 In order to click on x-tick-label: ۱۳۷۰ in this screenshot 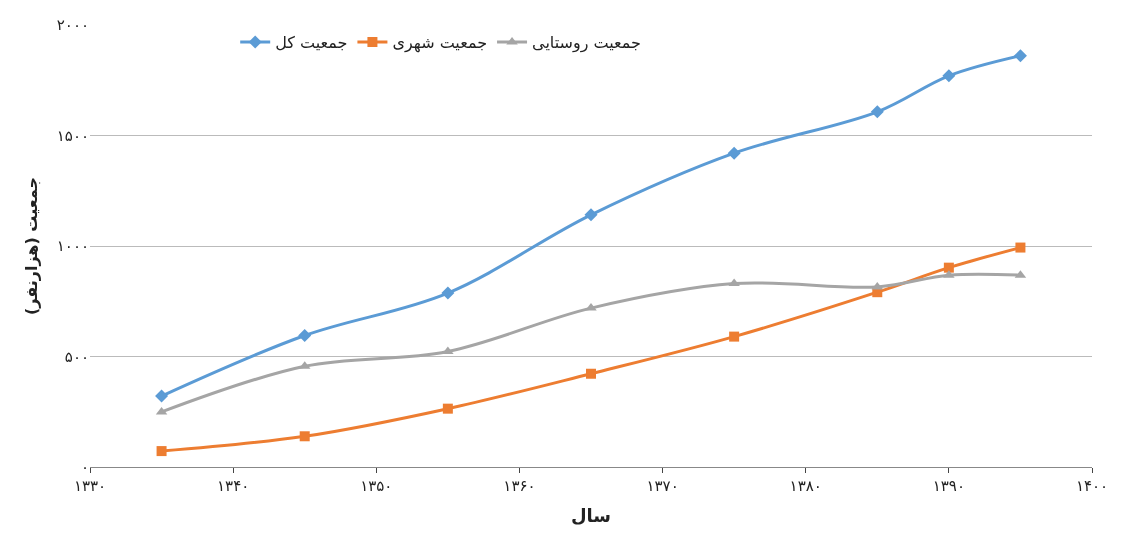, I will do `click(662, 486)`.